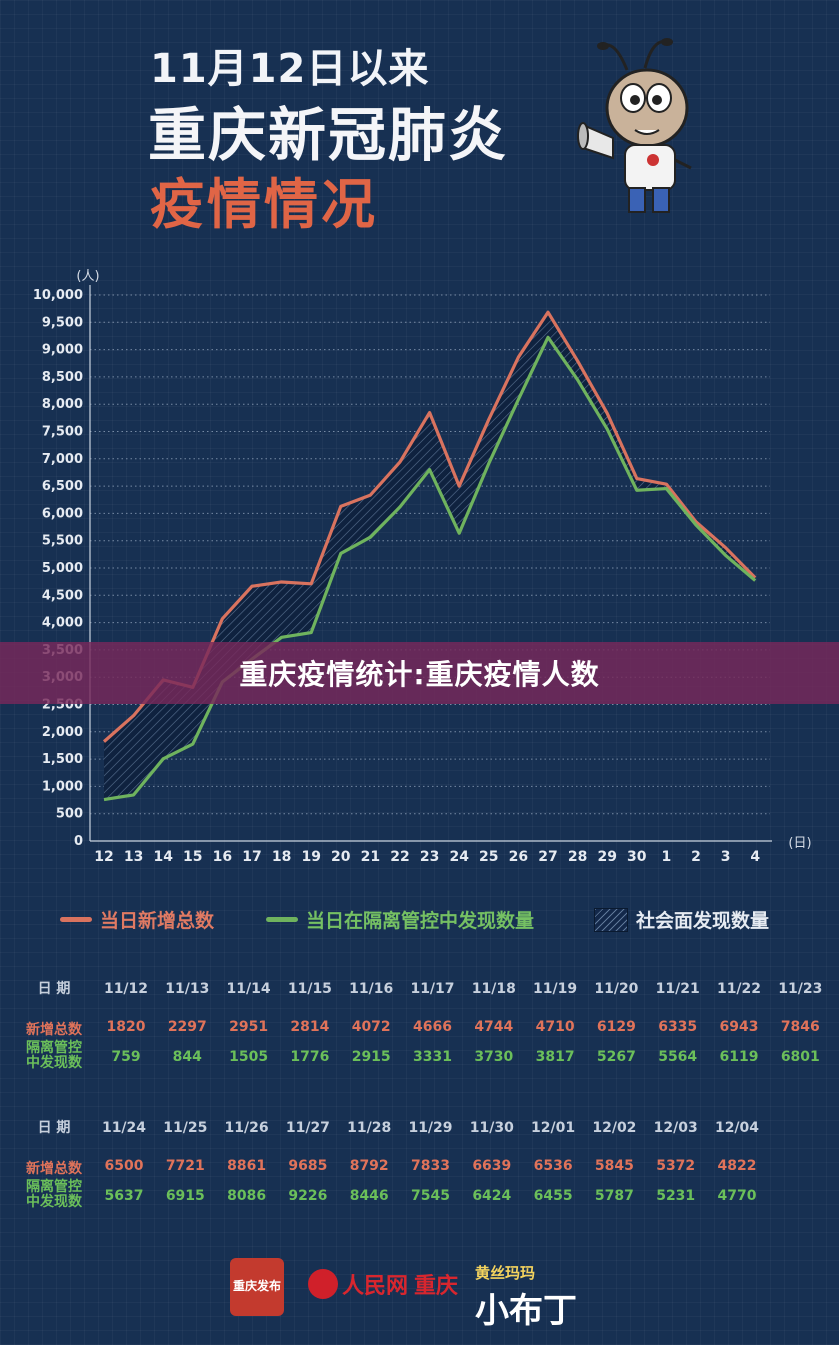  What do you see at coordinates (675, 1128) in the screenshot?
I see `table-cell-date: 12/03` at bounding box center [675, 1128].